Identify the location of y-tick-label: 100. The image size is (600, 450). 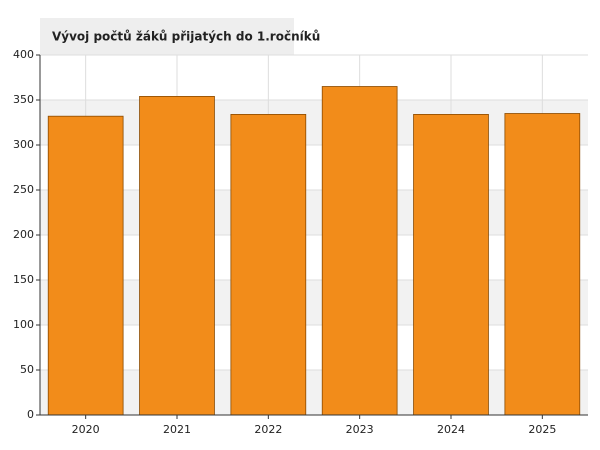
(23, 324).